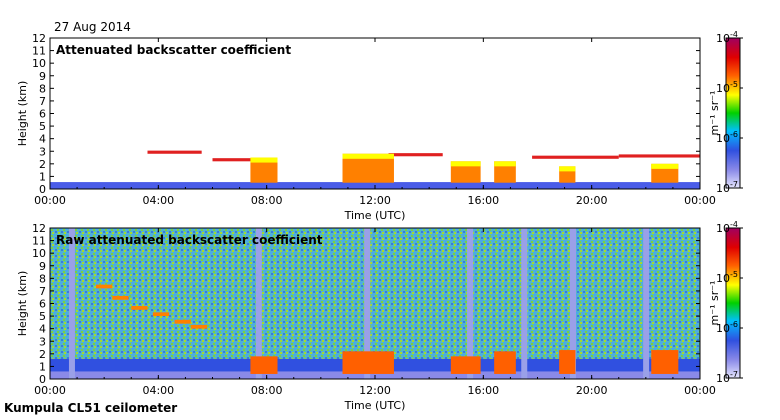 This screenshot has width=780, height=420. Describe the element at coordinates (92, 27) in the screenshot. I see `date-label: 27 Aug 2014` at that location.